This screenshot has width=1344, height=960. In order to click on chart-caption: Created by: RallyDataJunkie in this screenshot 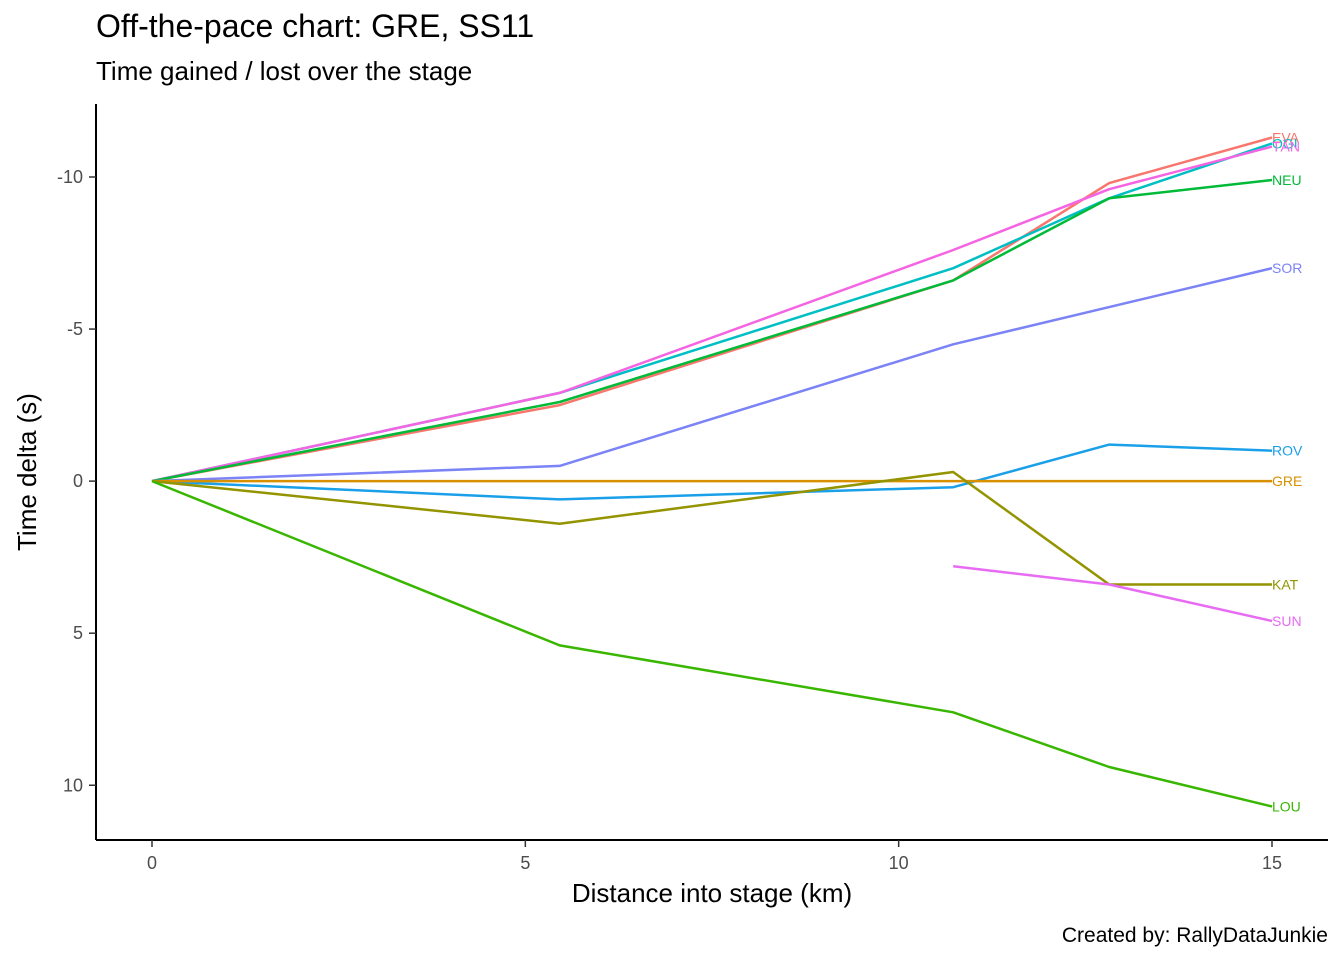, I will do `click(1194, 935)`.